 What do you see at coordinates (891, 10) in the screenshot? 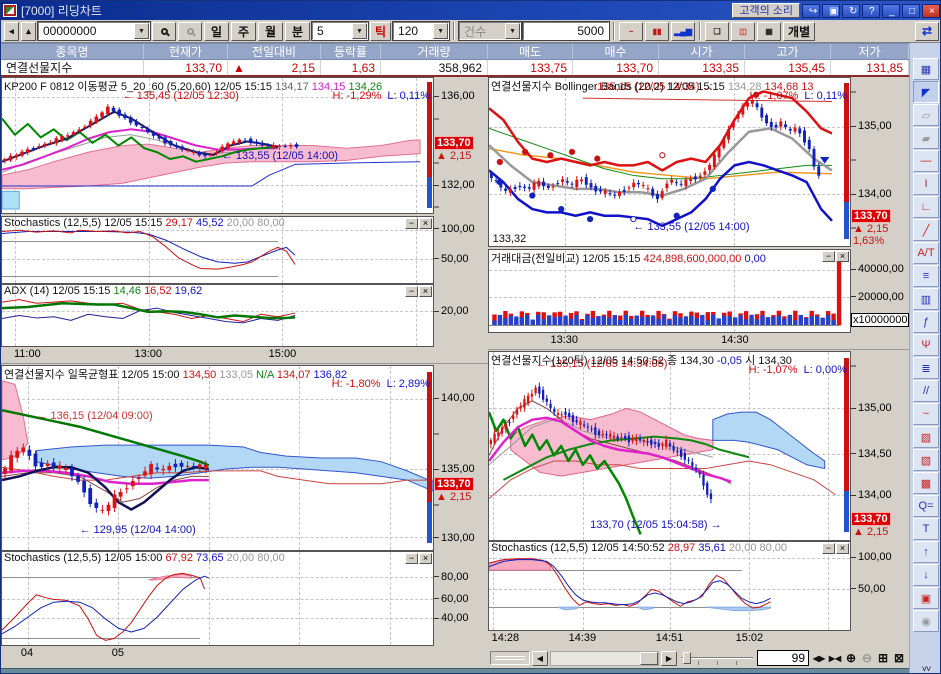
I see `minimize-button: _` at bounding box center [891, 10].